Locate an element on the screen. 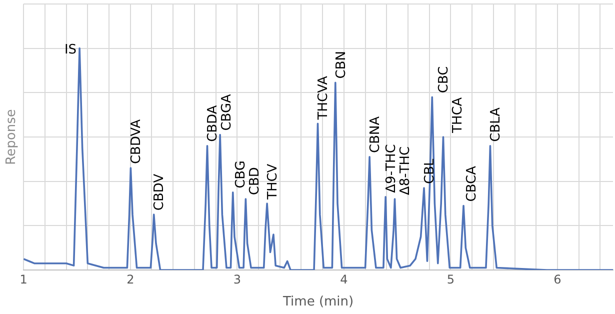  x-tick-label: 5 is located at coordinates (450, 279).